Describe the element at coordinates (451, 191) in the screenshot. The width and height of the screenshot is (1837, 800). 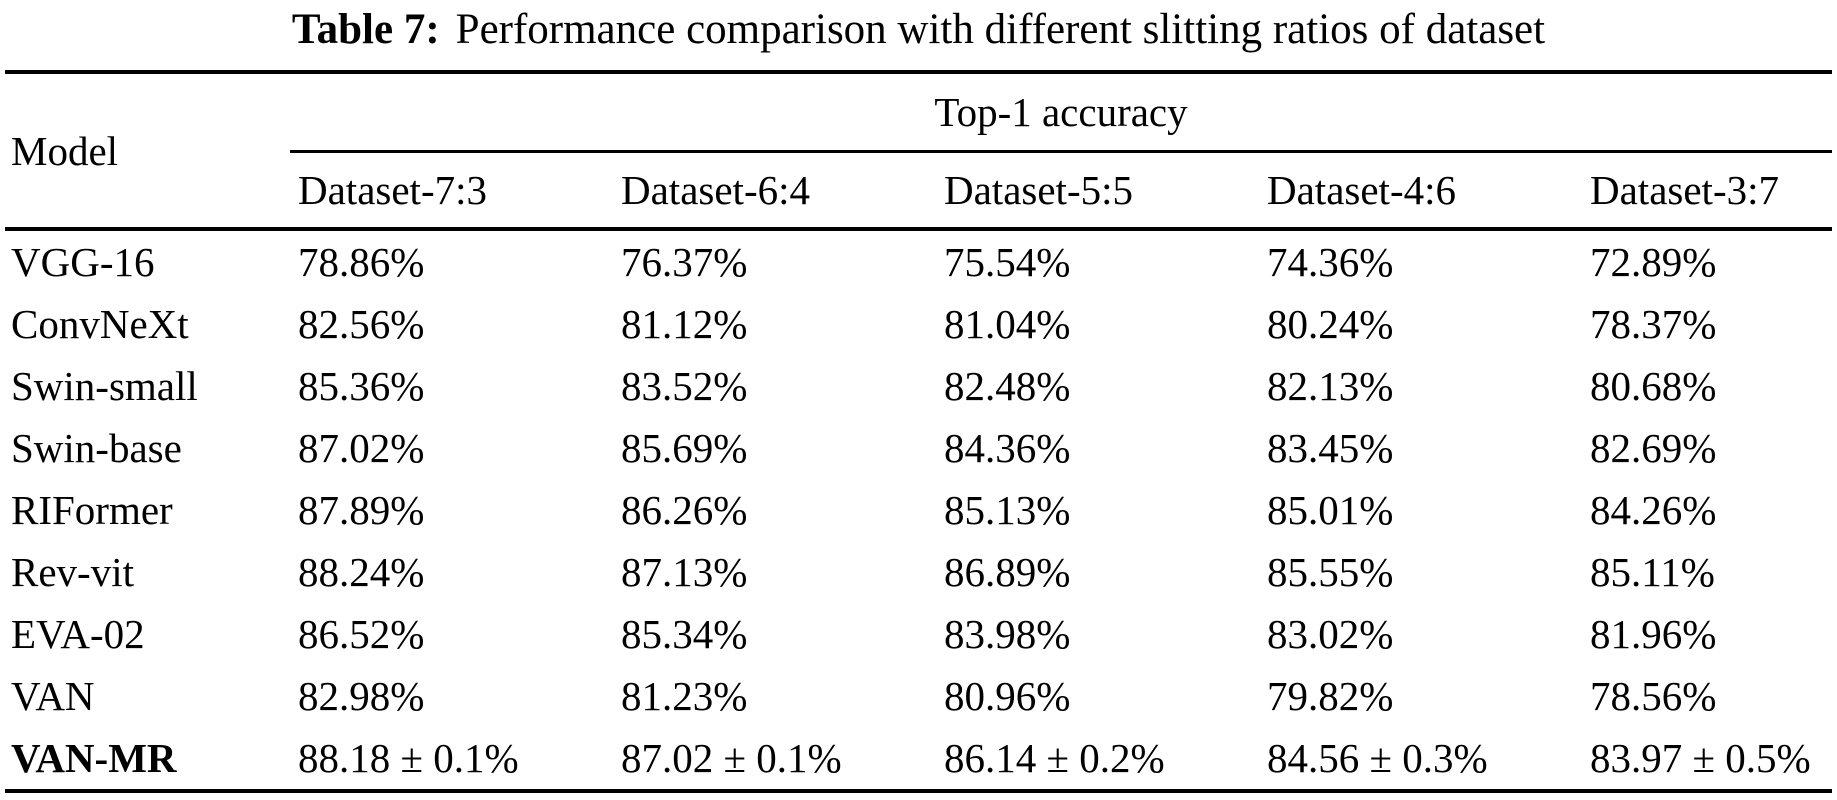
I see `column-header-dataset-7-3: Dataset-7:3` at that location.